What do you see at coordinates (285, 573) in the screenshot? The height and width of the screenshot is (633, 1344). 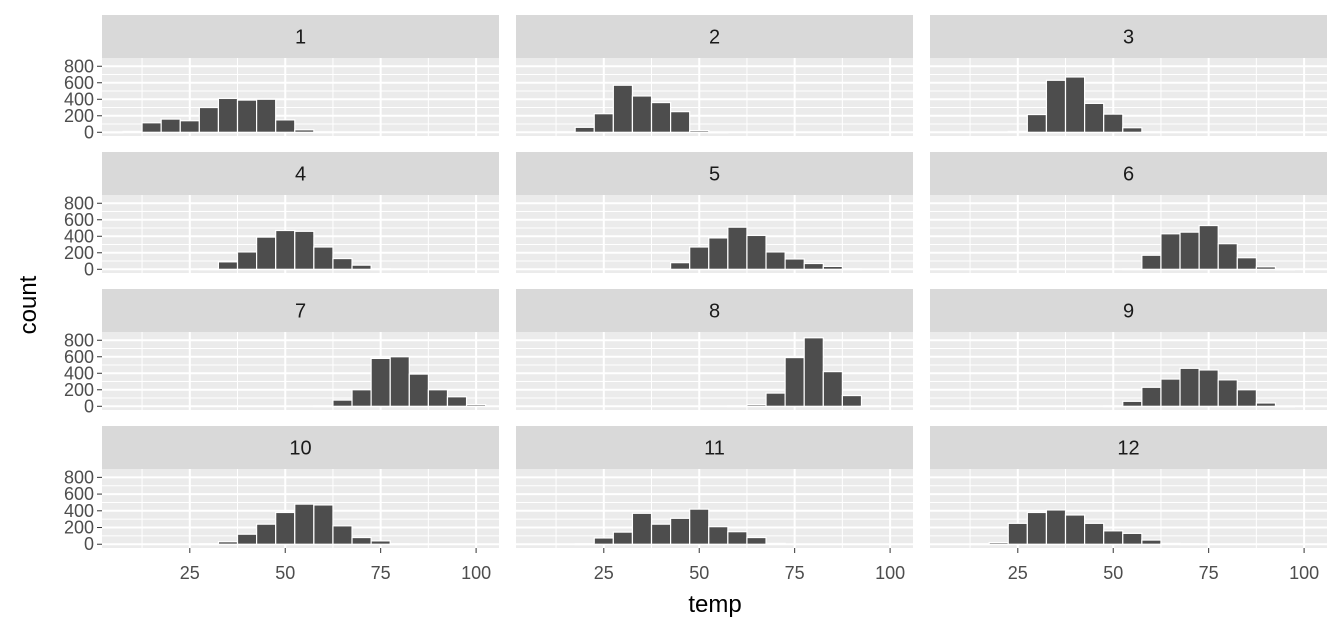 I see `x-tick-label: 50` at bounding box center [285, 573].